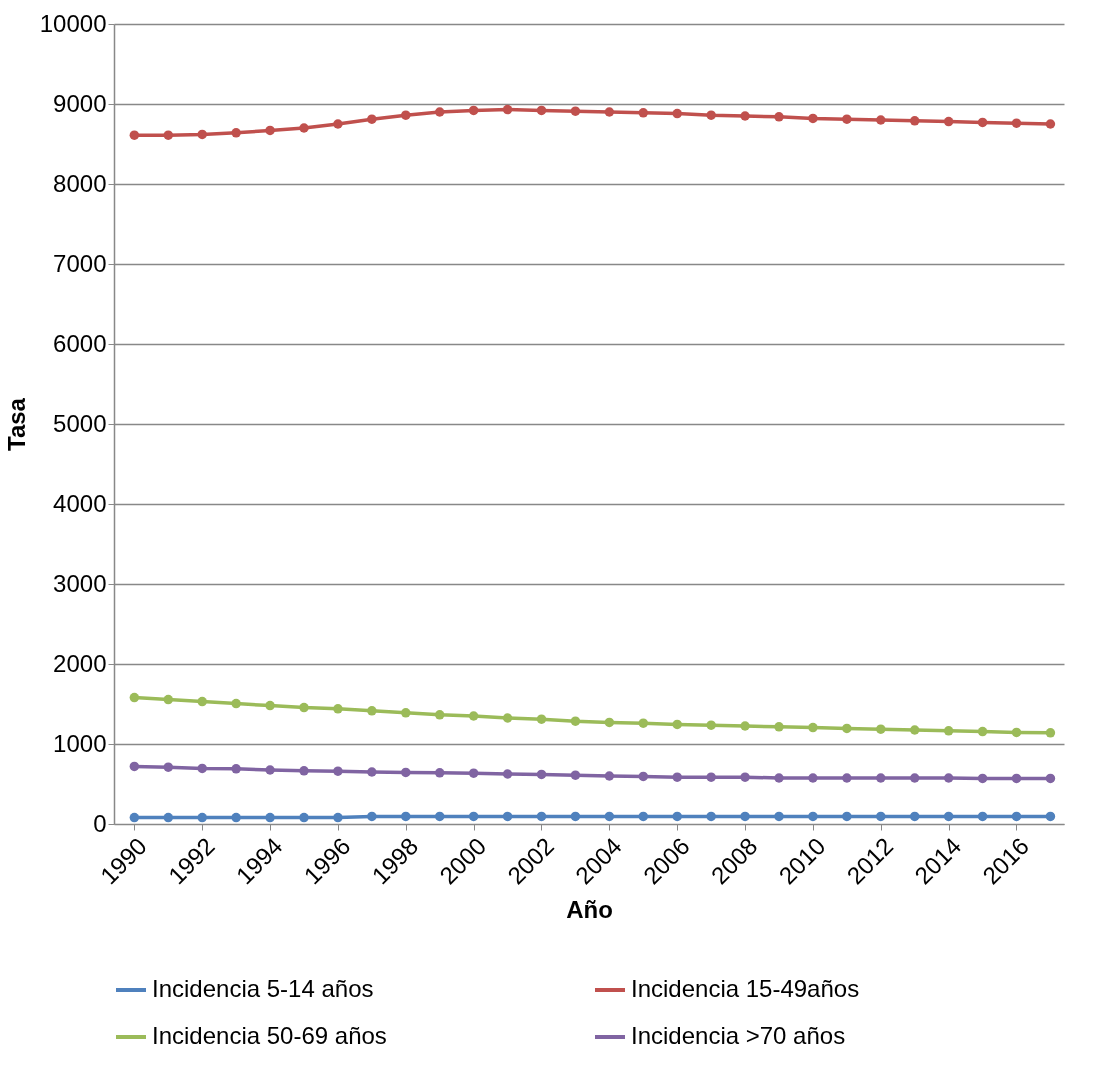 The width and height of the screenshot is (1110, 1078). What do you see at coordinates (100, 823) in the screenshot?
I see `y-tick-label: 0` at bounding box center [100, 823].